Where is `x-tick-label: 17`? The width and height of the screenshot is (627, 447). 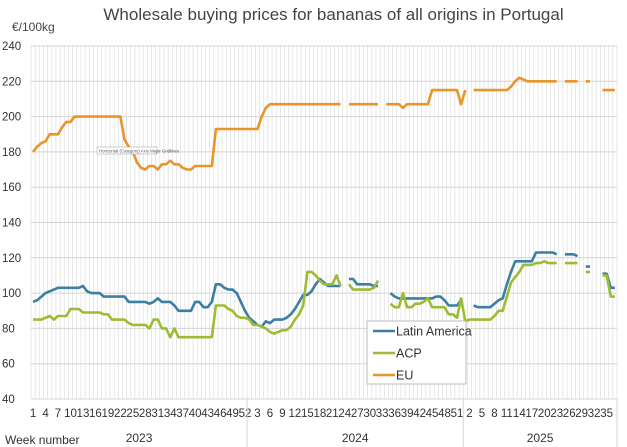
x-tick-label: 17 is located at coordinates (531, 414).